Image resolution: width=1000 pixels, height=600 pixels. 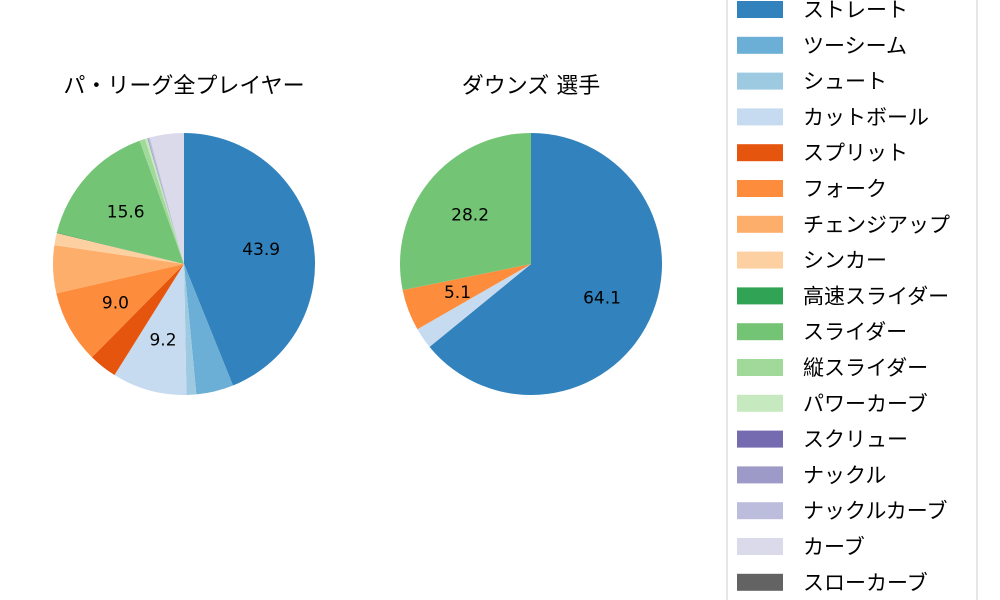 What do you see at coordinates (531, 86) in the screenshot?
I see `pie-title-player: ダウンズ 選手` at bounding box center [531, 86].